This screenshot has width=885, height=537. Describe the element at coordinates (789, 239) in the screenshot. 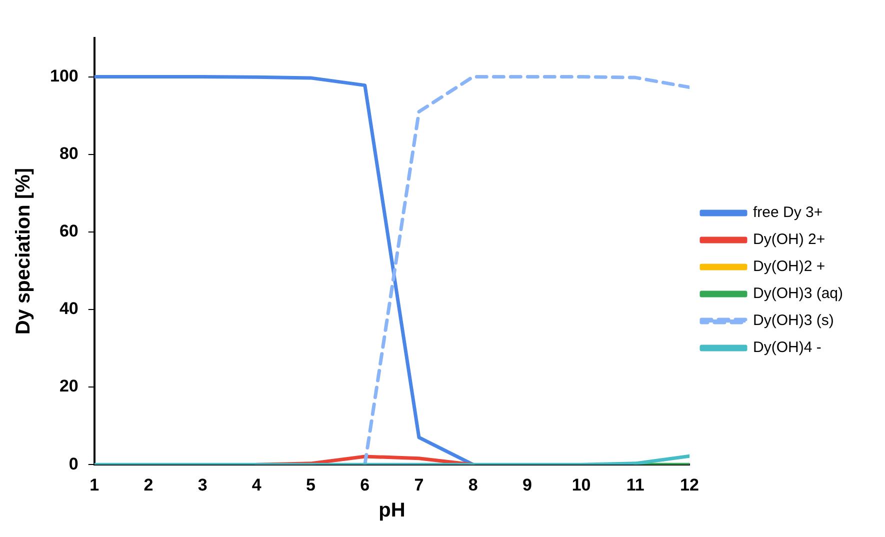

I see `legend-label: Dy(OH) 2+` at that location.